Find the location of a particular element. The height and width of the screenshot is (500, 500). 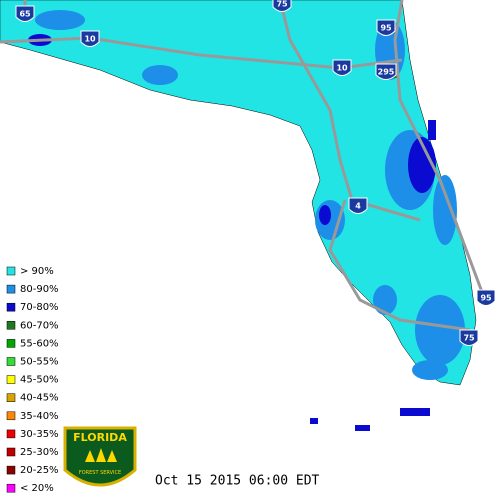

shield-label: 295 is located at coordinates (386, 72).